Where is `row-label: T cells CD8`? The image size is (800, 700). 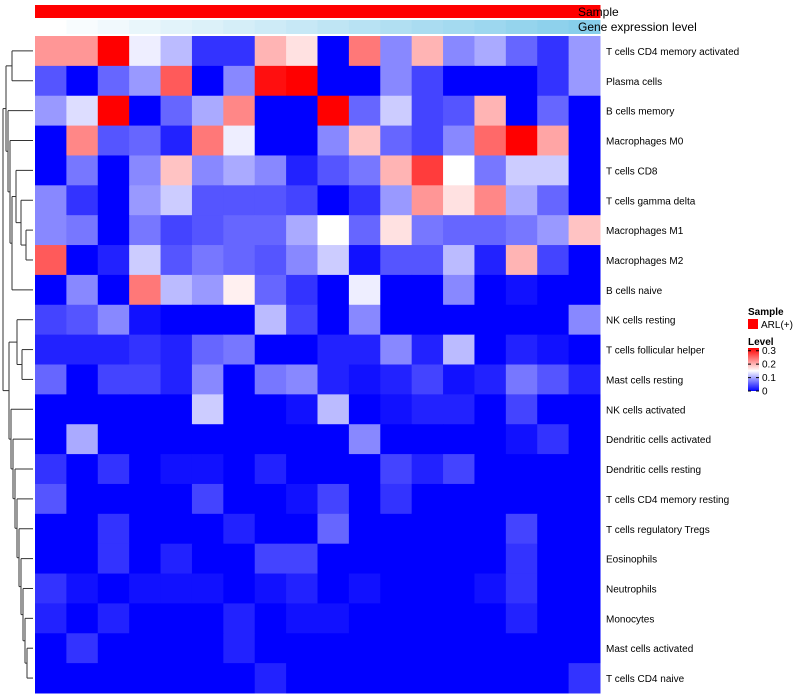 row-label: T cells CD8 is located at coordinates (632, 171).